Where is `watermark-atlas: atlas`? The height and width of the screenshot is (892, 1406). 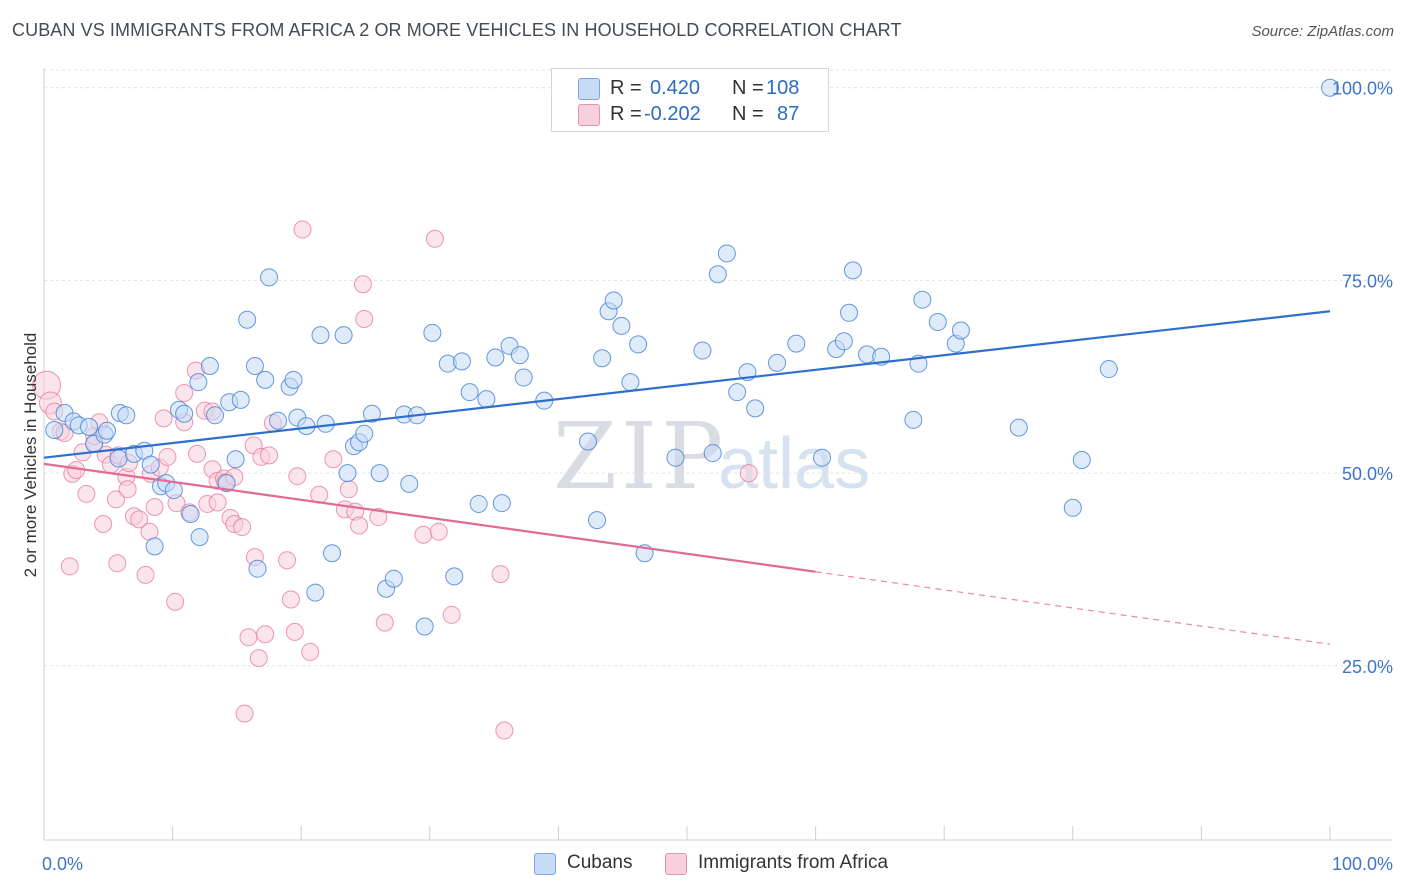 watermark-atlas: atlas is located at coordinates (794, 464).